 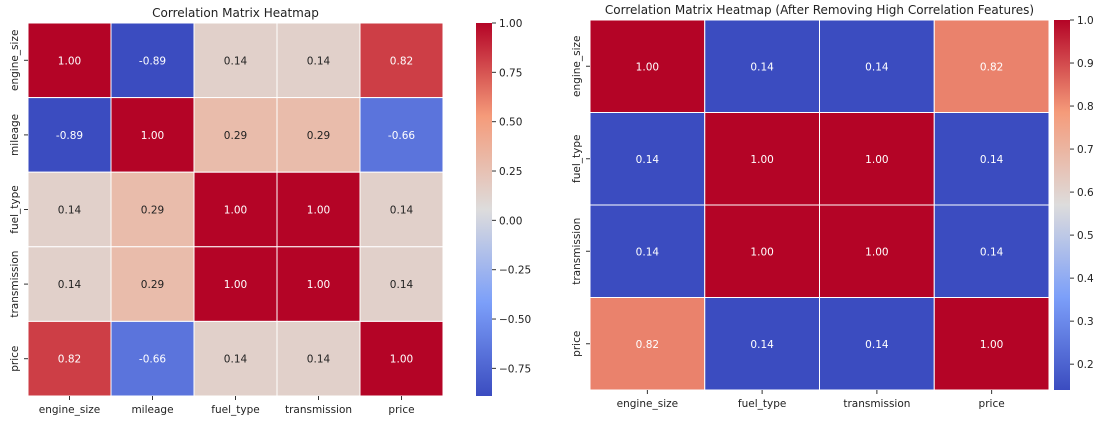 I want to click on colorbar-tick-label: −0.25, so click(x=515, y=271).